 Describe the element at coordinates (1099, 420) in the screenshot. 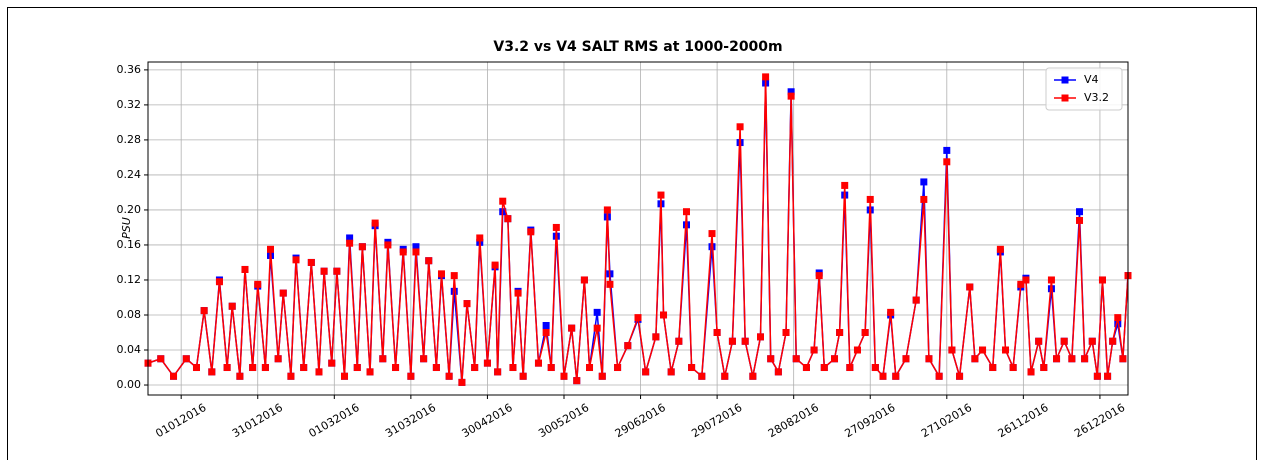

I see `x-tick-label: 26122016` at that location.